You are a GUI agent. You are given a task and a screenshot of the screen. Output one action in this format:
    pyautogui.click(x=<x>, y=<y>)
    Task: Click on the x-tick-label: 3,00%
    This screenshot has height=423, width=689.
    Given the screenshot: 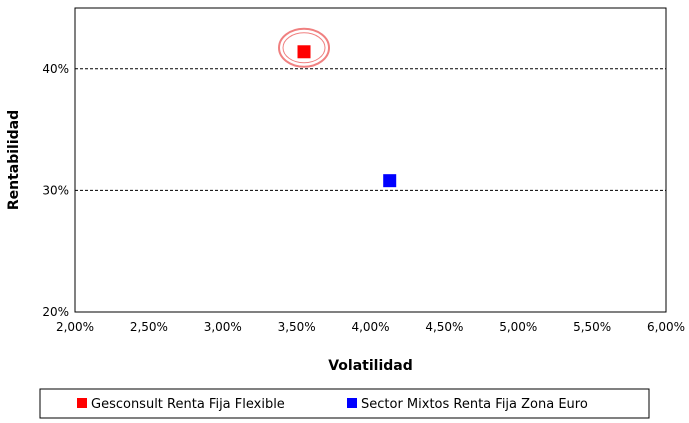 What is the action you would take?
    pyautogui.click(x=223, y=327)
    